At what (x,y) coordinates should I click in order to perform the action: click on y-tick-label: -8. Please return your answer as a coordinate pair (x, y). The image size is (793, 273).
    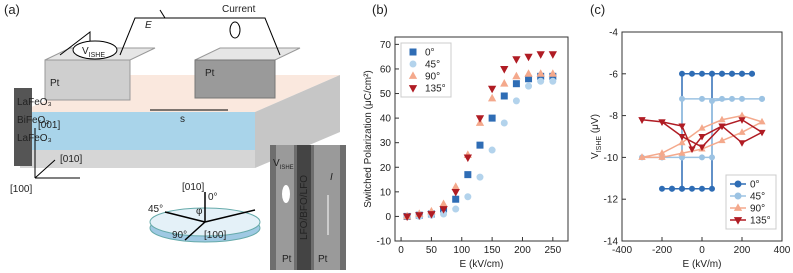
    Looking at the image, I should click on (613, 116).